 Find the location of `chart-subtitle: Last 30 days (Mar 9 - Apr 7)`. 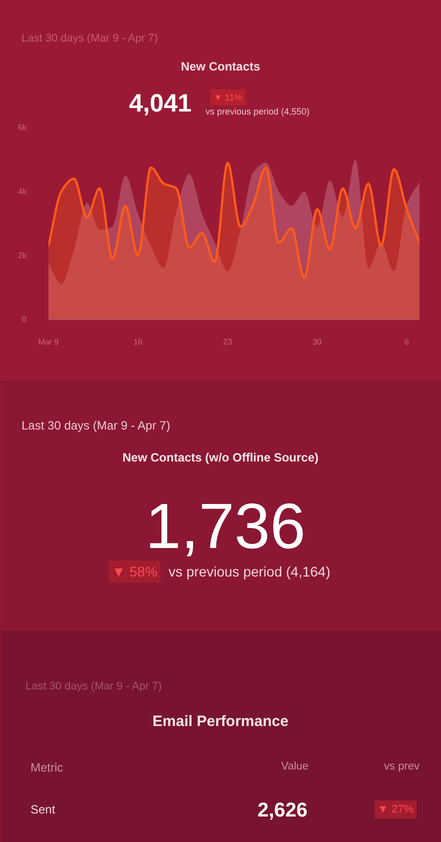

chart-subtitle: Last 30 days (Mar 9 - Apr 7) is located at coordinates (90, 38).